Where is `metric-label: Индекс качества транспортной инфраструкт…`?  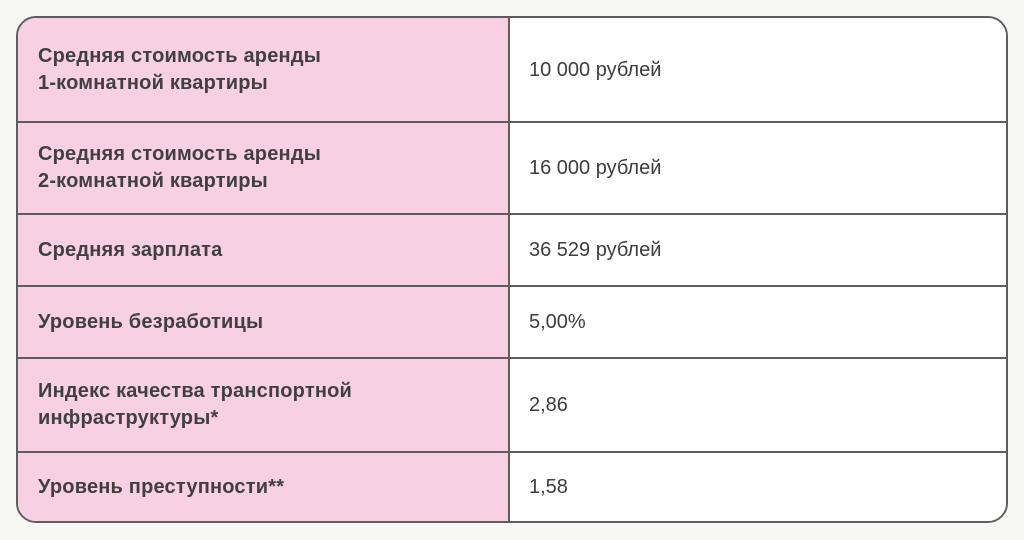 metric-label: Индекс качества транспортной инфраструкт… is located at coordinates (264, 405).